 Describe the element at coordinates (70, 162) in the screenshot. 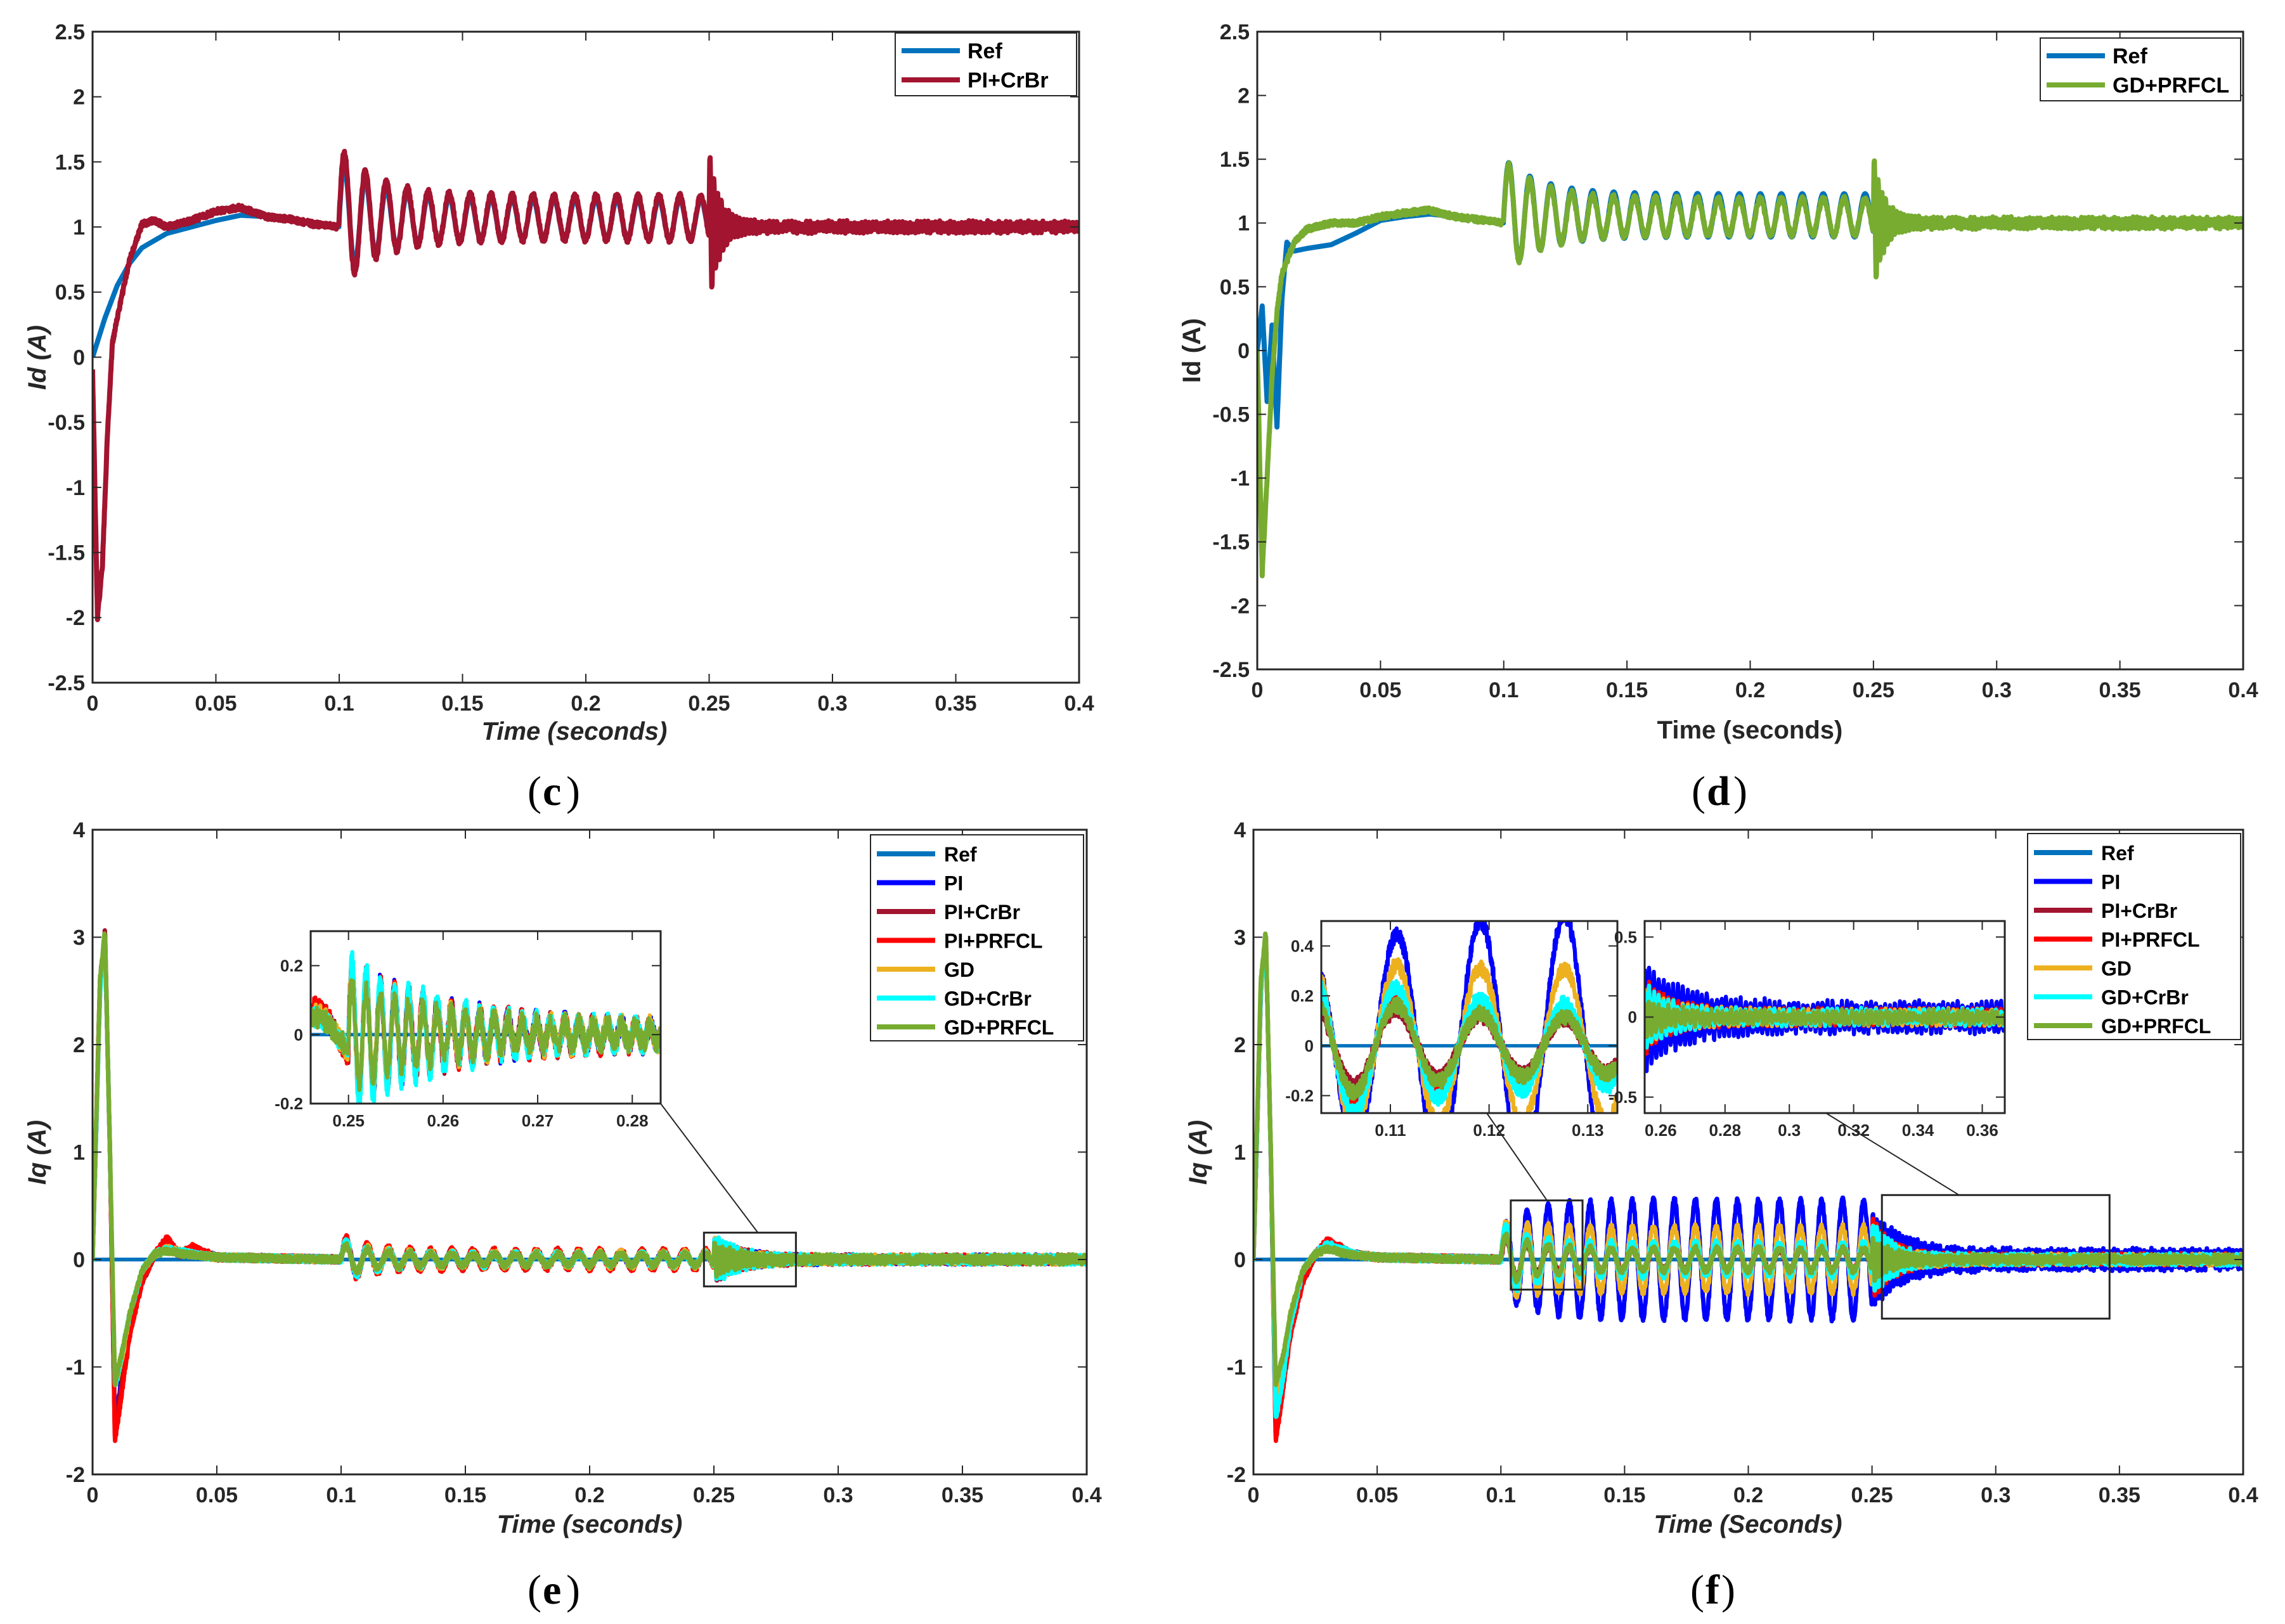

I see `y-tick-label: 1.5` at that location.